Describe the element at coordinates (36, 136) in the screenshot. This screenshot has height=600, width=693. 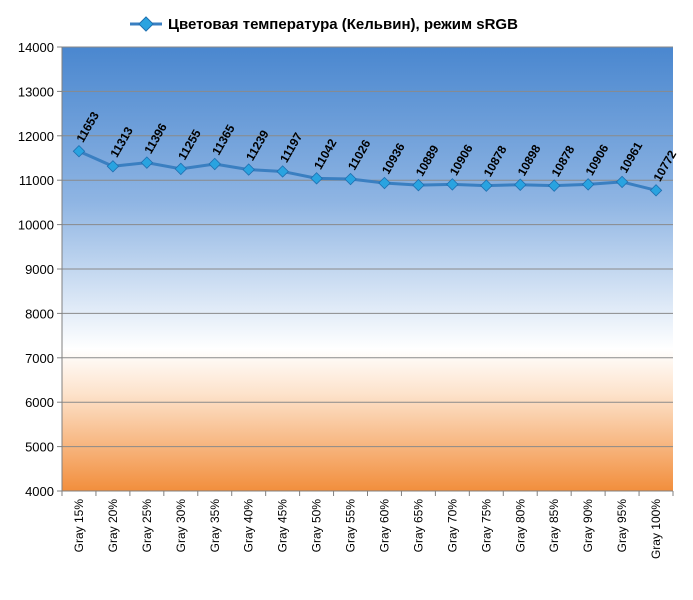
I see `y-tick-label: 12000` at that location.